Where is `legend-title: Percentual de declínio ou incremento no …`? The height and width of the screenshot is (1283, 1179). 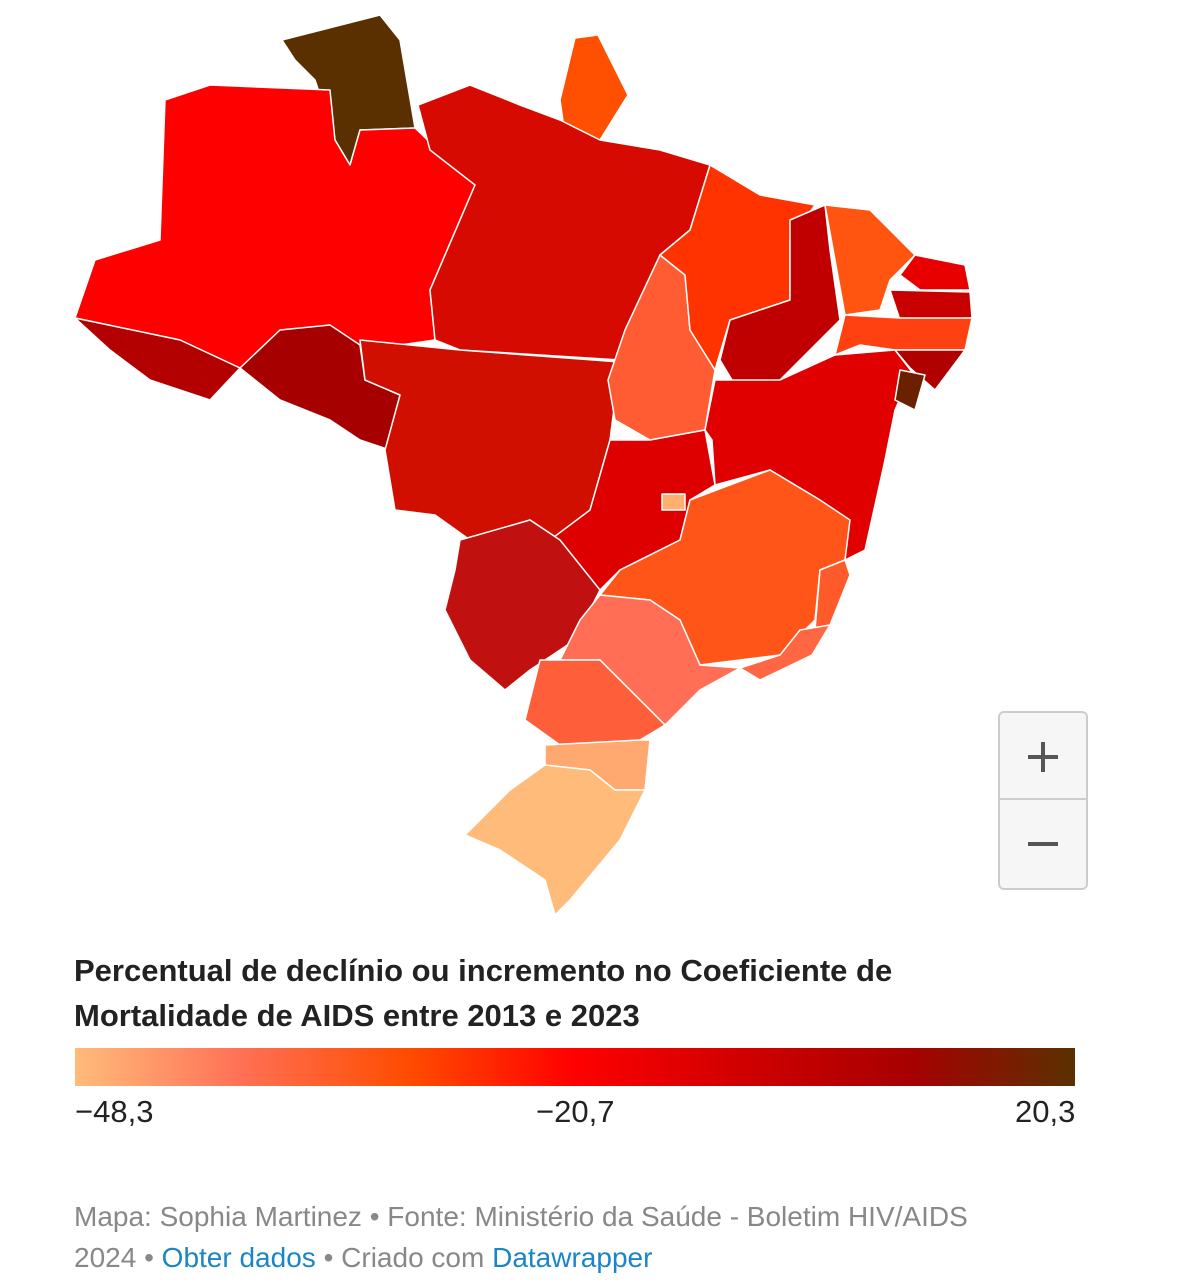 legend-title: Percentual de declínio ou incremento no … is located at coordinates (483, 993).